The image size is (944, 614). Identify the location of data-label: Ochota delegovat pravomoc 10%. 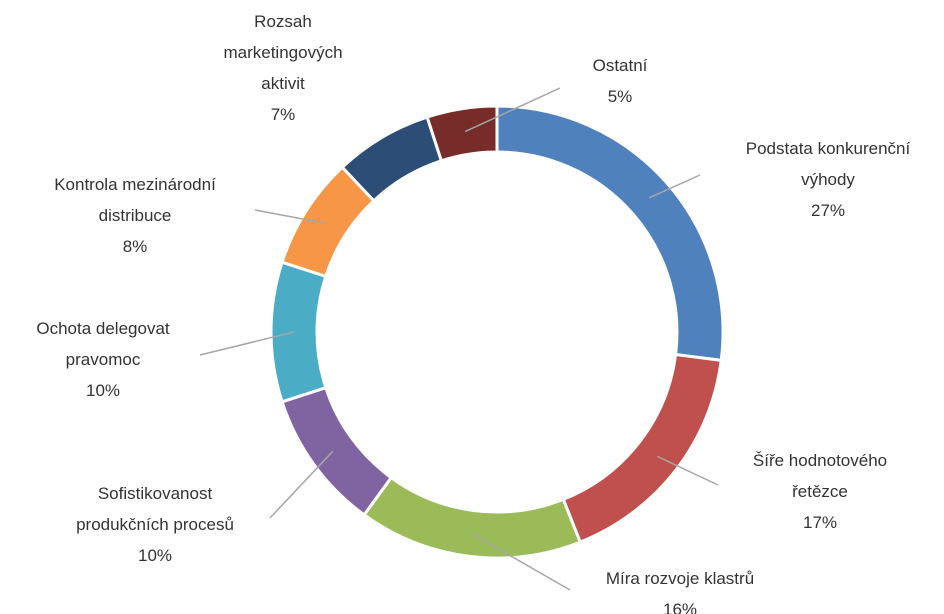
(131, 359).